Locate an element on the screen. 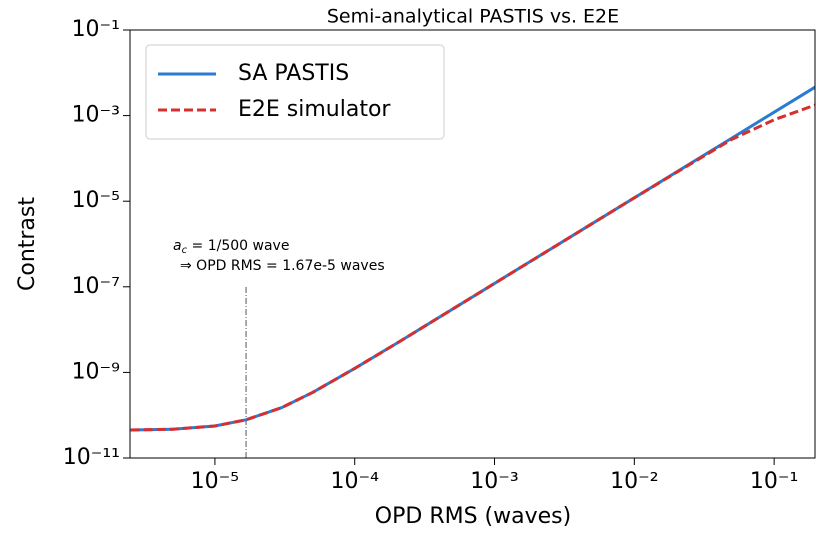 Image resolution: width=816 pixels, height=533 pixels. y-axis-label: Contrast is located at coordinates (27, 244).